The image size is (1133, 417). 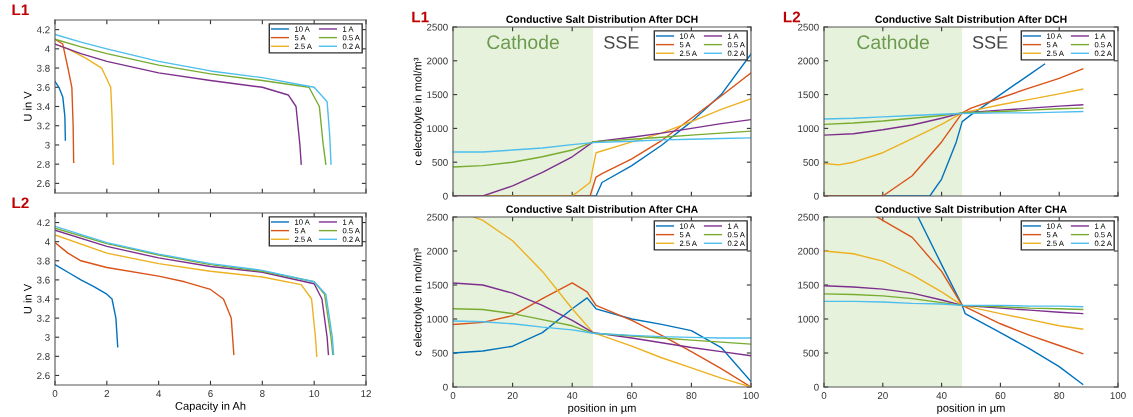 I want to click on x-axis-title: Capacity in Ah, so click(x=210, y=407).